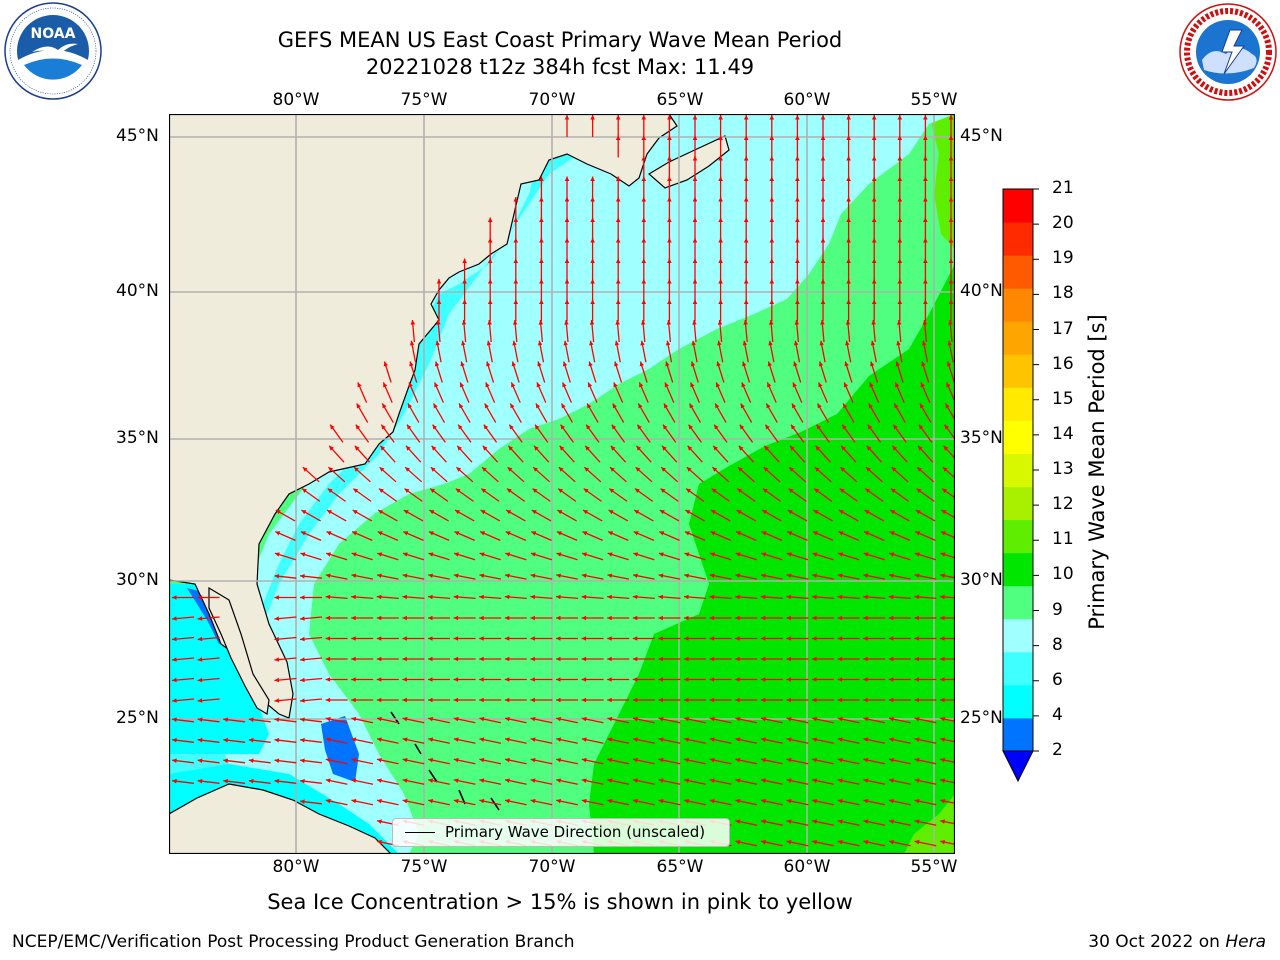  What do you see at coordinates (1018, 734) in the screenshot?
I see `colorbar-swatch` at bounding box center [1018, 734].